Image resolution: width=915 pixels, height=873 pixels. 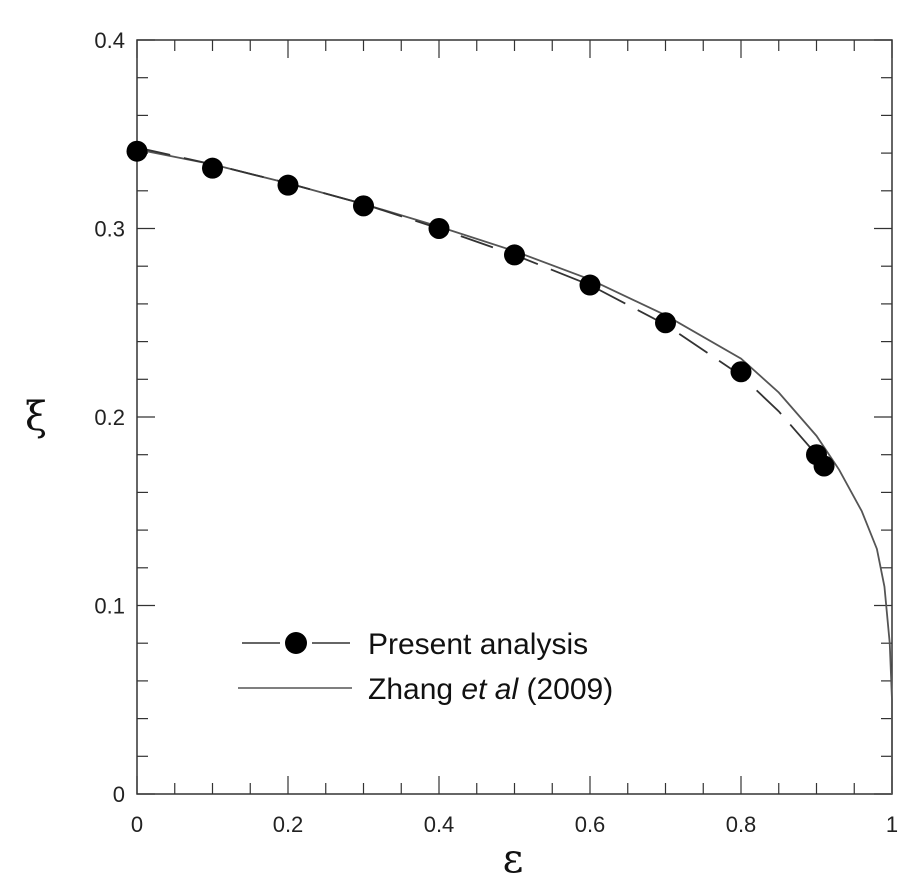 I want to click on x-tick-label: 0.4, so click(x=439, y=824).